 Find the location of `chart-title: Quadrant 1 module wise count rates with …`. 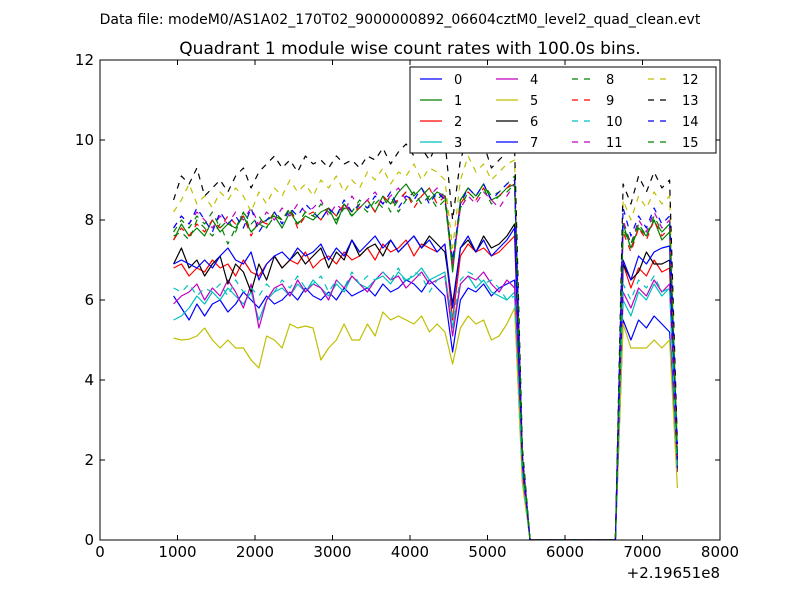

chart-title: Quadrant 1 module wise count rates with … is located at coordinates (409, 49).